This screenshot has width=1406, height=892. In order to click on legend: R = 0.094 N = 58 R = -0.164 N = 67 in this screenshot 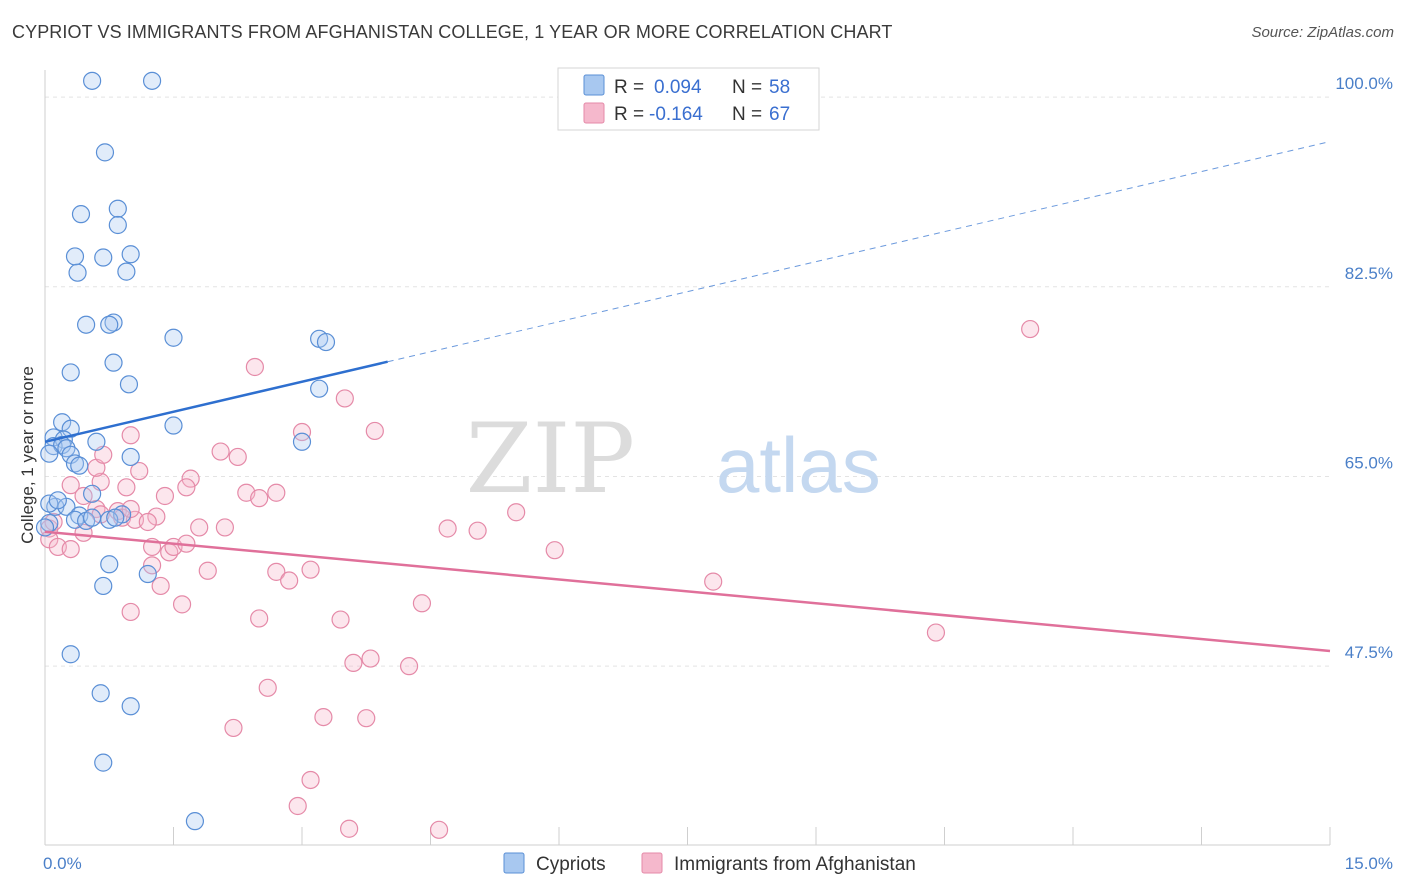, I will do `click(688, 99)`.